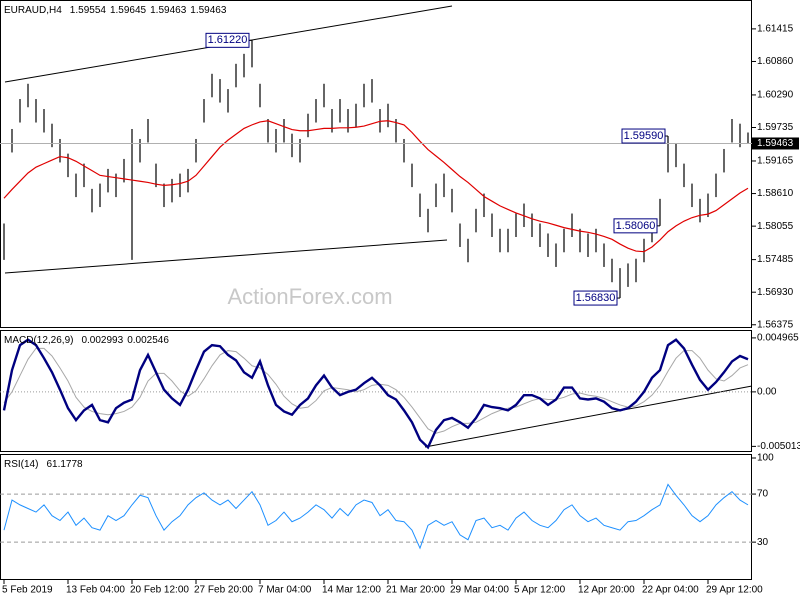 The image size is (800, 600). Describe the element at coordinates (778, 446) in the screenshot. I see `y-tick-label: -0.005013` at that location.